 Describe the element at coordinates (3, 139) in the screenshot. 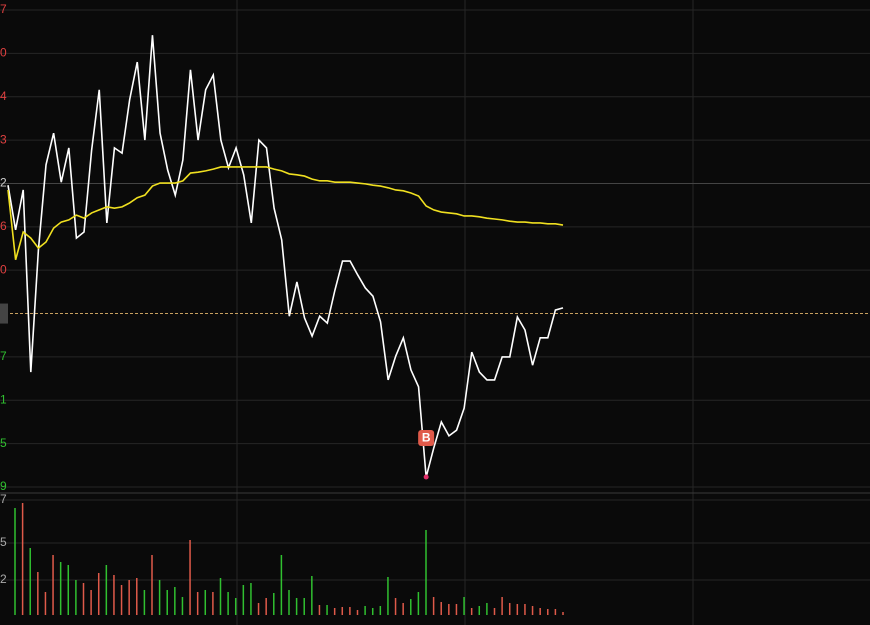

I see `y-tick-label: 3` at that location.